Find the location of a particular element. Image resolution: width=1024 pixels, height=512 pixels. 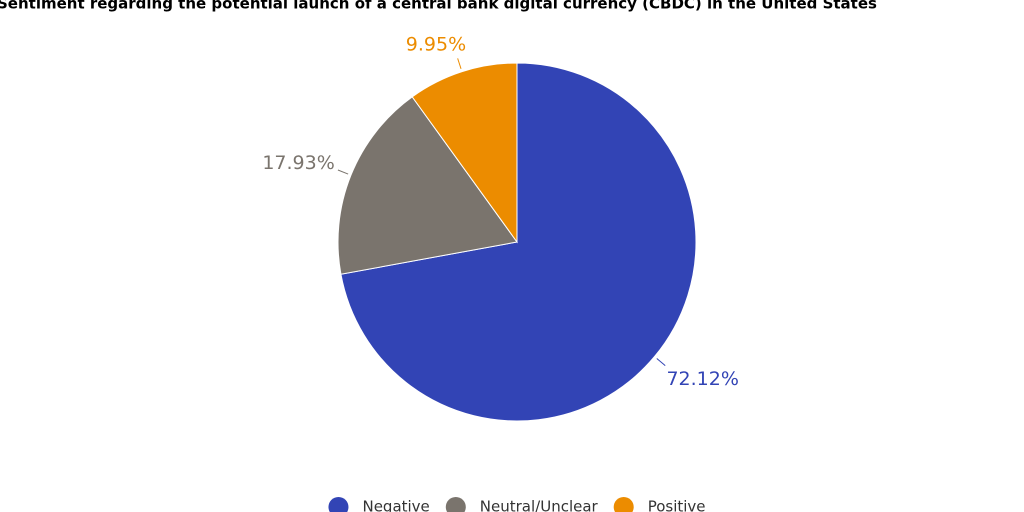

legend-item: Neutral/Unclear is located at coordinates (522, 504).